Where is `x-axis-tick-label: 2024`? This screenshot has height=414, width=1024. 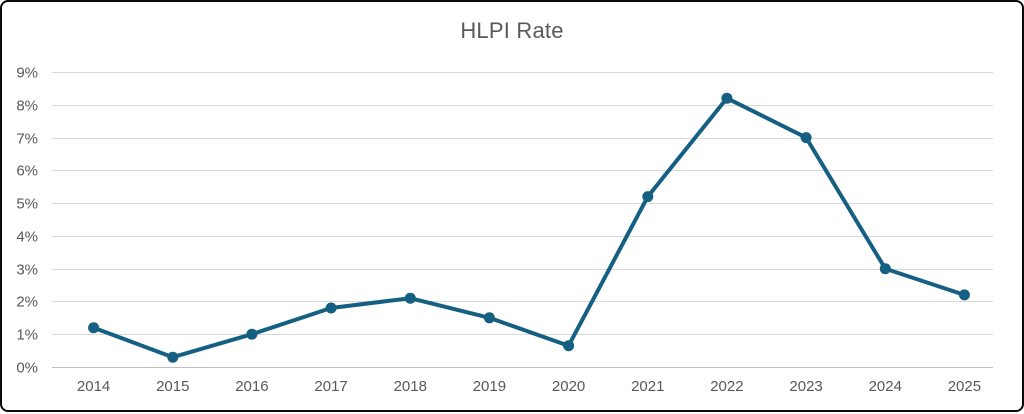
x-axis-tick-label: 2024 is located at coordinates (885, 386).